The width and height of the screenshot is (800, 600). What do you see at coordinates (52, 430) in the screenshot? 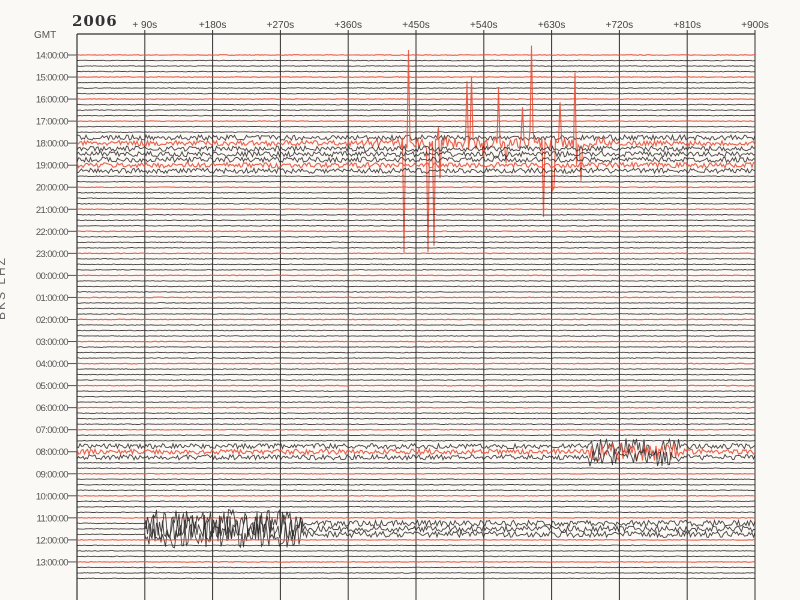
I see `y-tick-label: 07:00:00` at bounding box center [52, 430].